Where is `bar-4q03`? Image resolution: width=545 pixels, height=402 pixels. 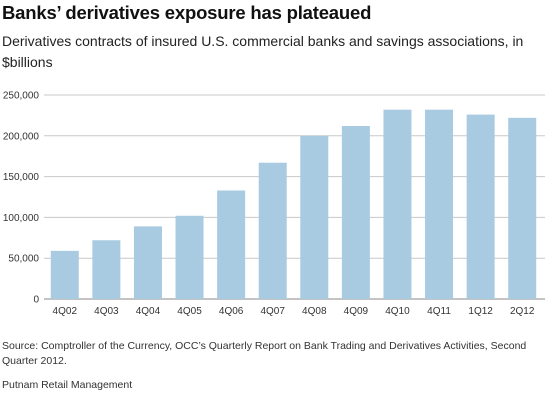 bar-4q03 is located at coordinates (106, 269).